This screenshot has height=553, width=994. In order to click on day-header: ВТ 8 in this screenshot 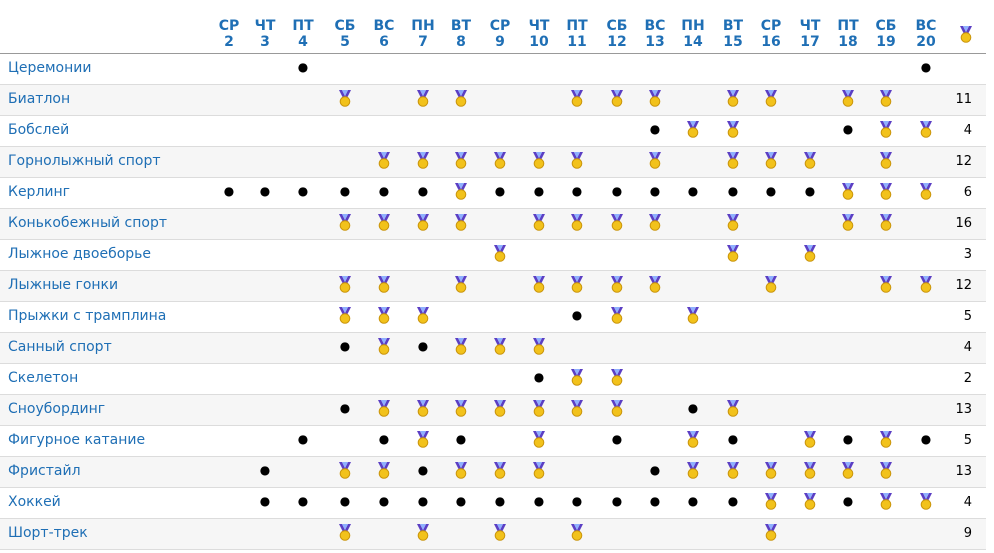, I will do `click(461, 34)`.